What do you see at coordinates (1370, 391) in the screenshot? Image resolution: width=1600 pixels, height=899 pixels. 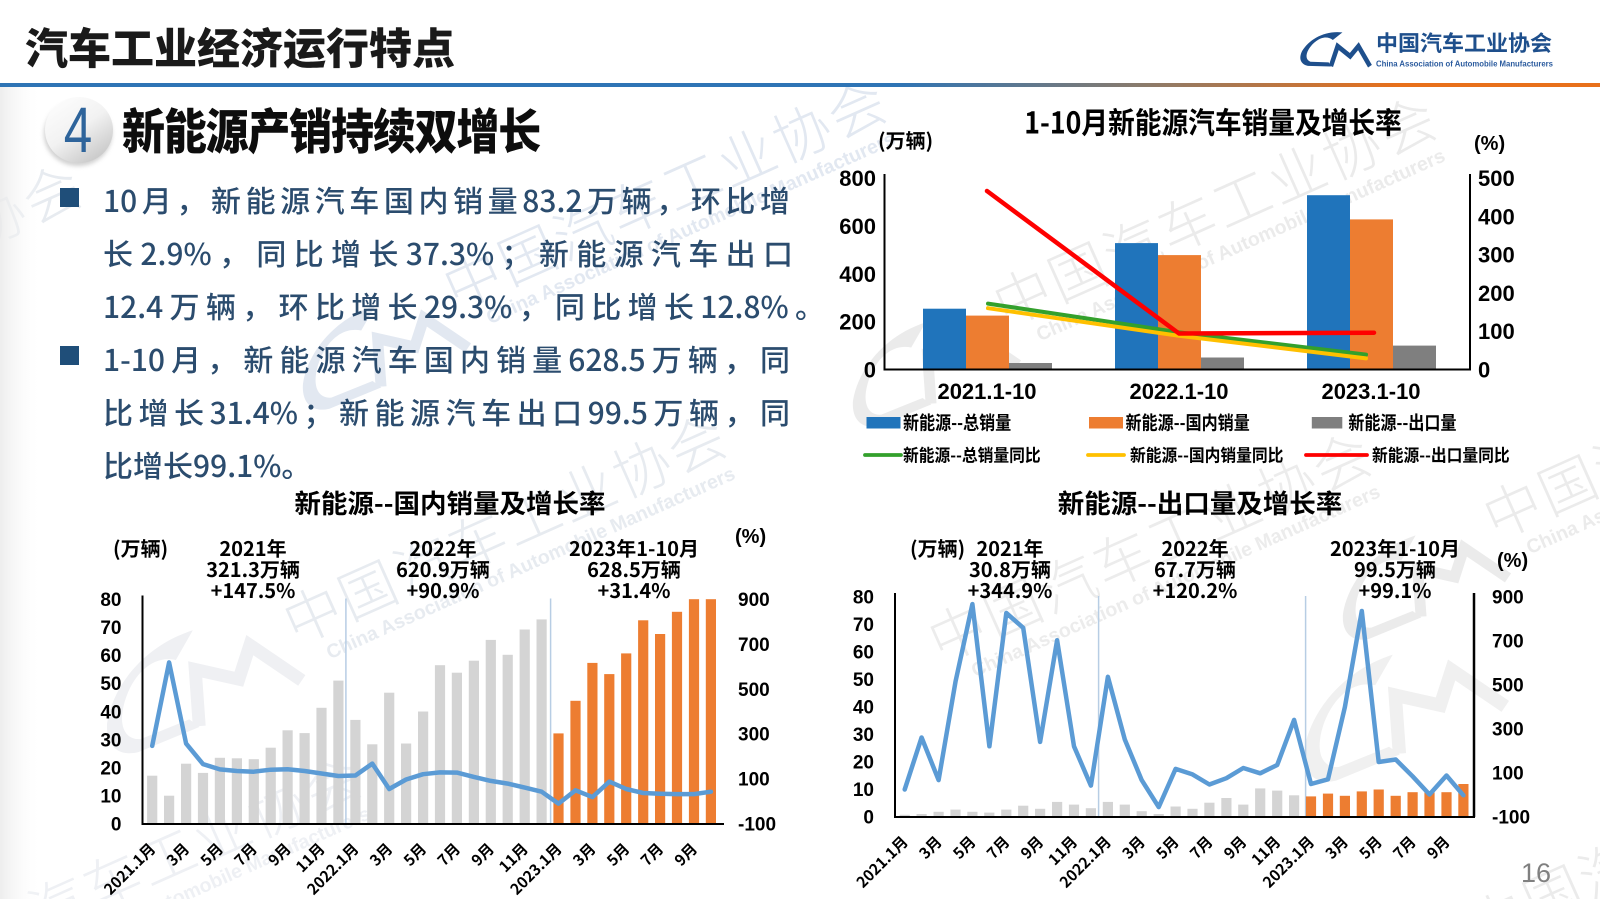 I see `svg-text: 2023.1-10` at bounding box center [1370, 391].